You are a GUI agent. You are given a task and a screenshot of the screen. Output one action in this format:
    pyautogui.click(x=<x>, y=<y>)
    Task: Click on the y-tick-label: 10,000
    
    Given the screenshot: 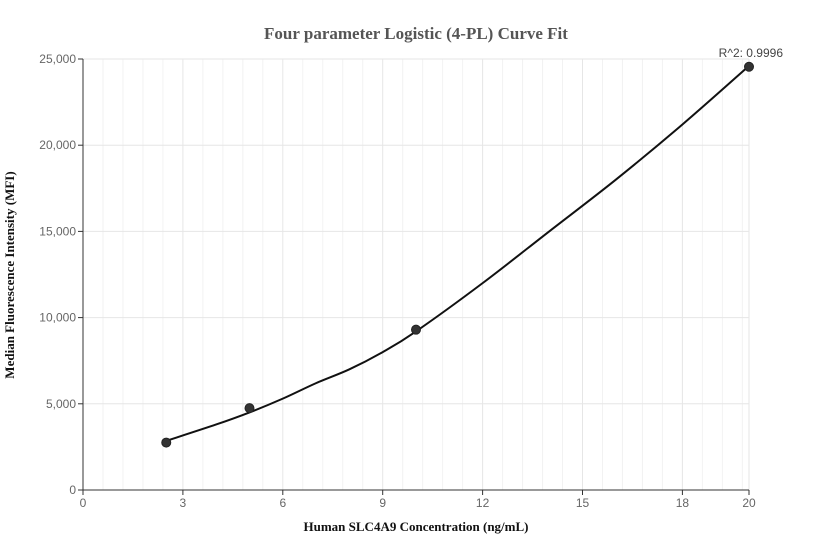 What is the action you would take?
    pyautogui.click(x=57, y=318)
    